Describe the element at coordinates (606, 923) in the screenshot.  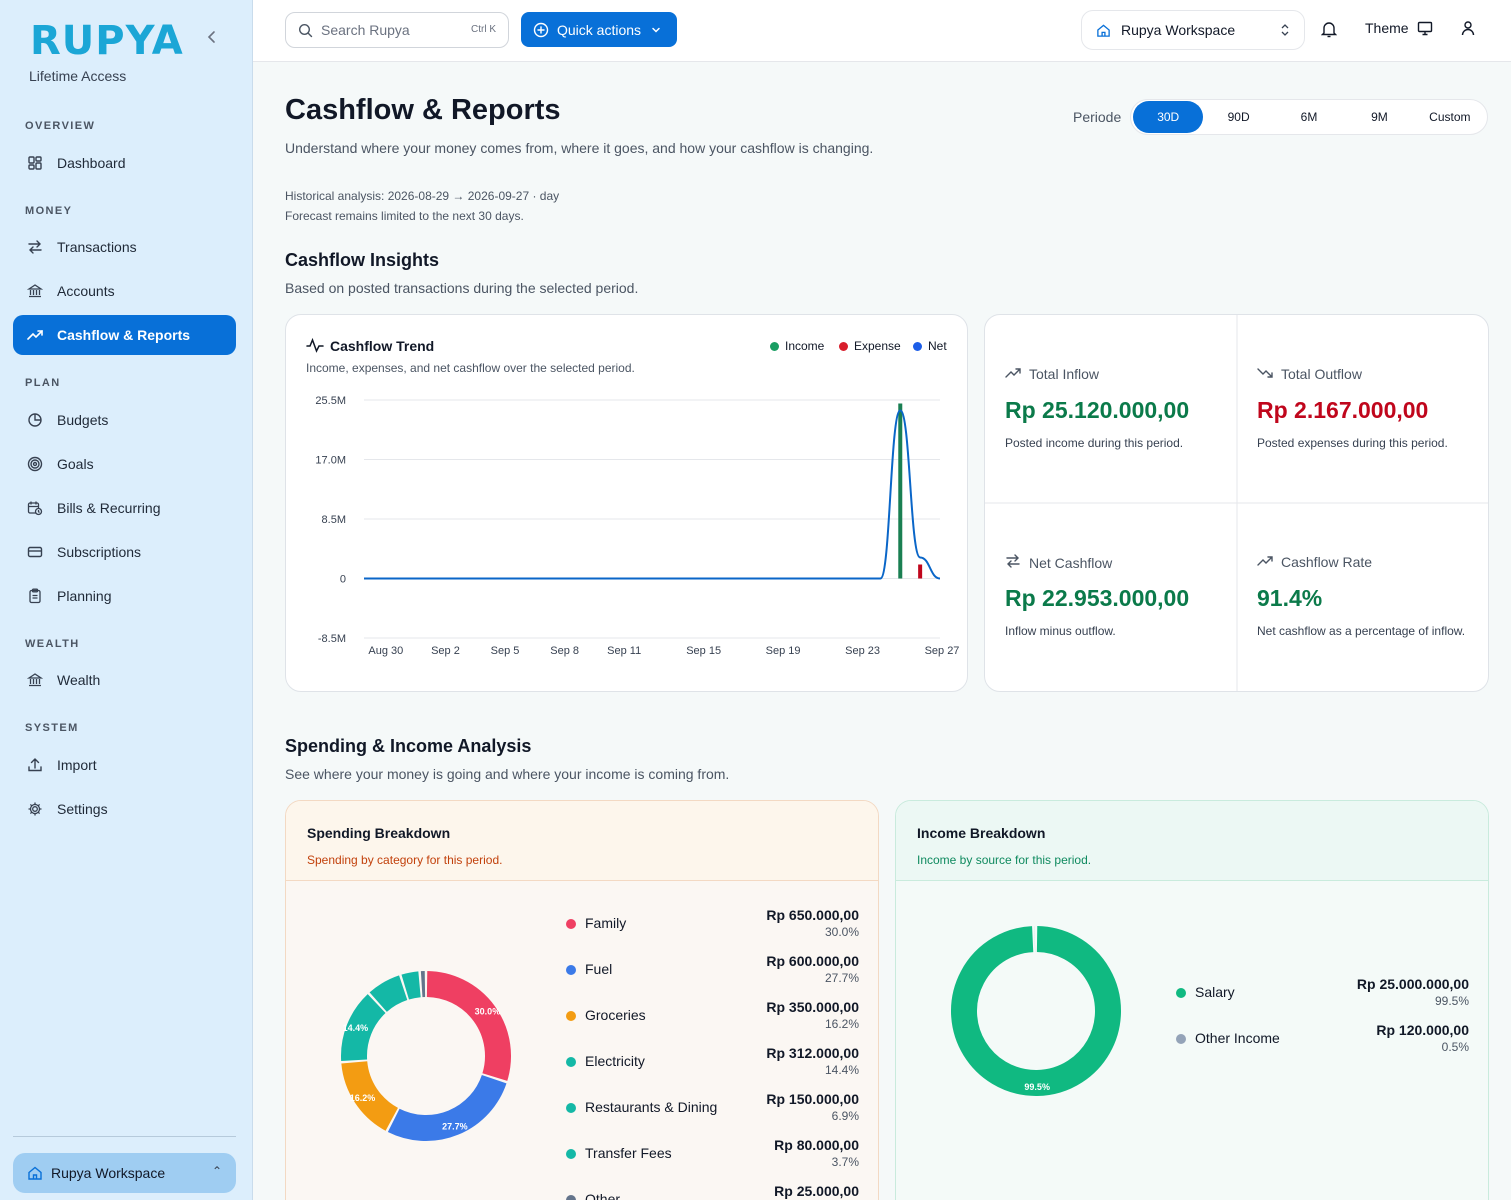
I see `category-name: Family` at that location.